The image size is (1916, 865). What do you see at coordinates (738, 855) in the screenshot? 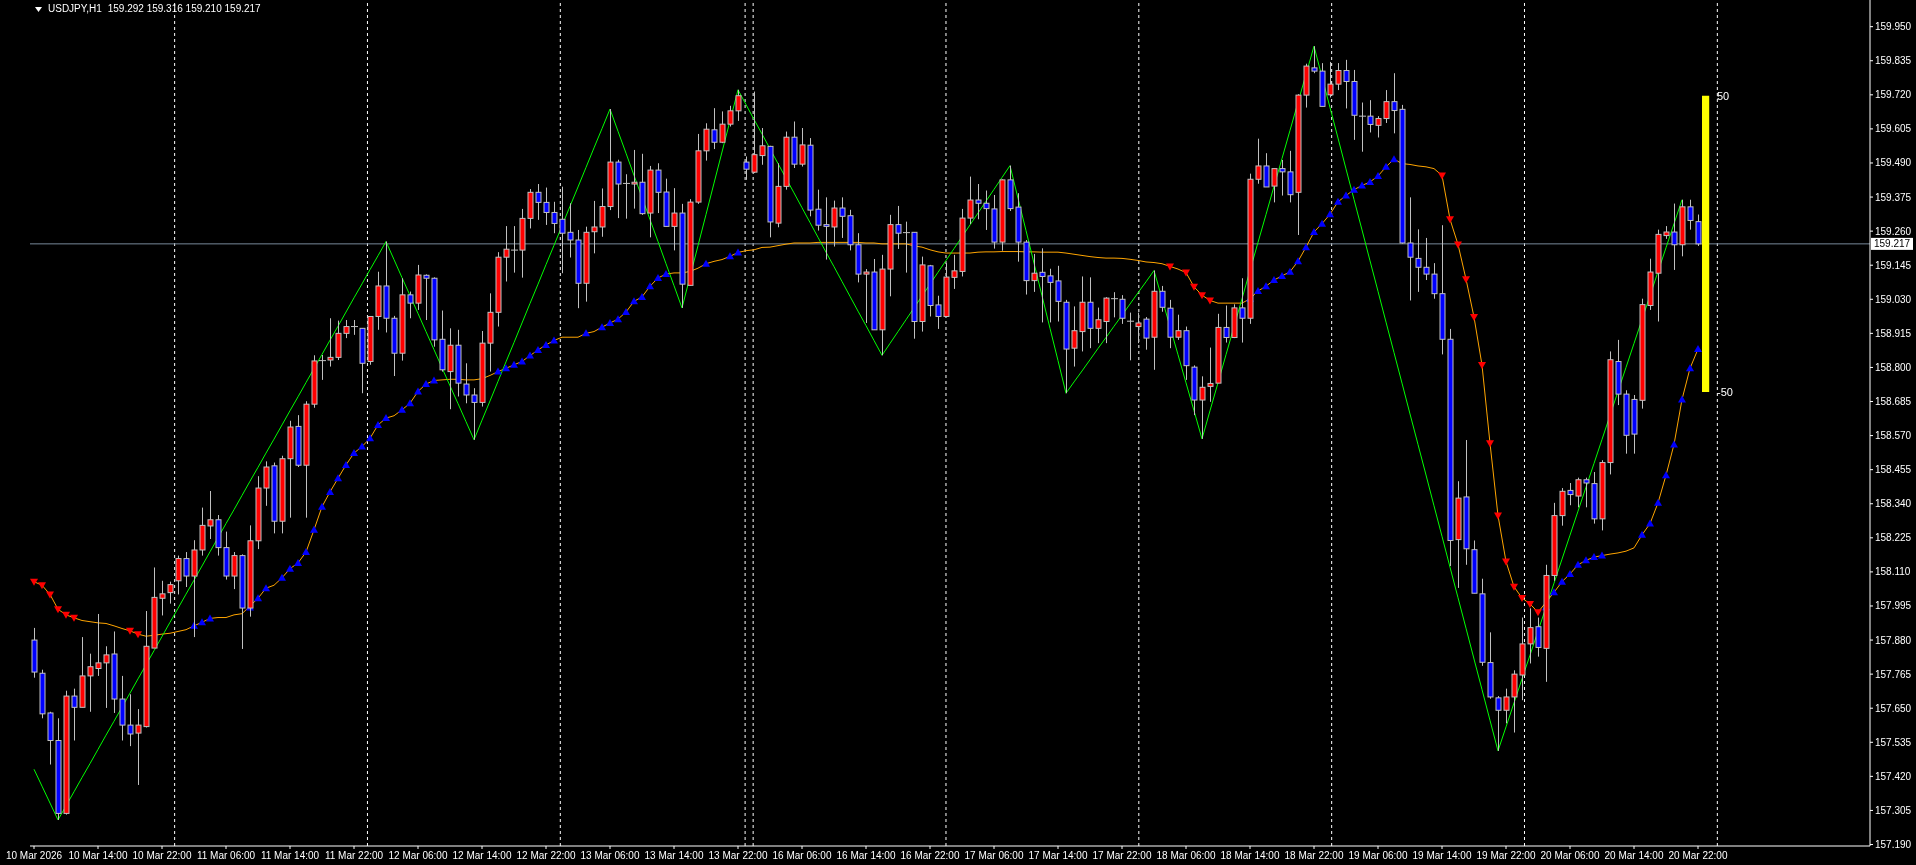
I see `x-tick-label: 13 Mar 22:00` at bounding box center [738, 855].